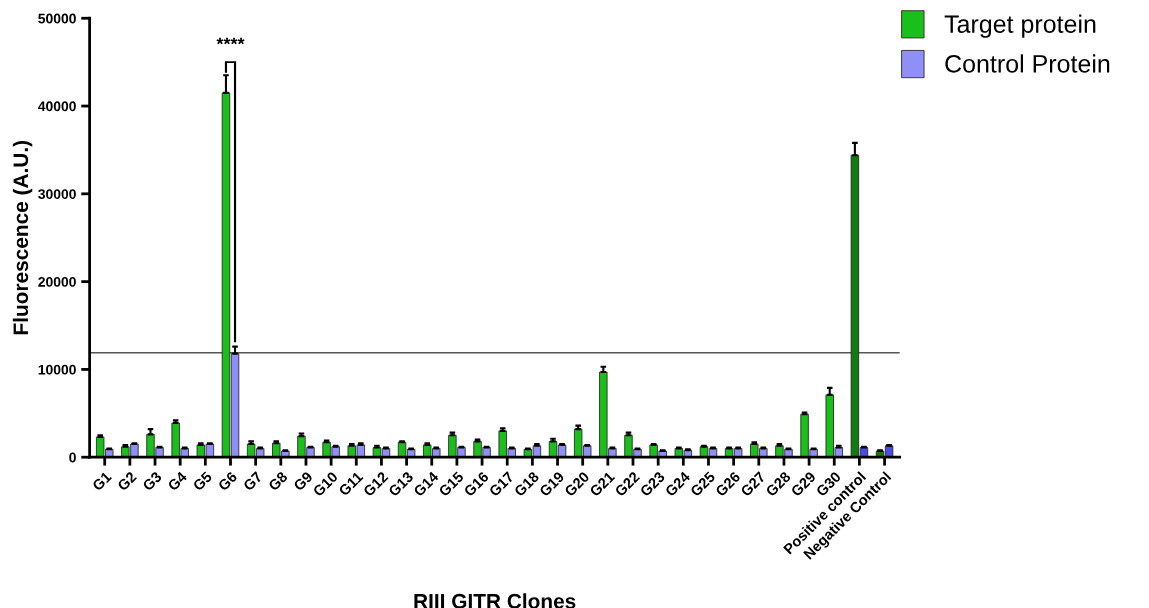  What do you see at coordinates (501, 484) in the screenshot?
I see `x-tick-label: G17` at bounding box center [501, 484].